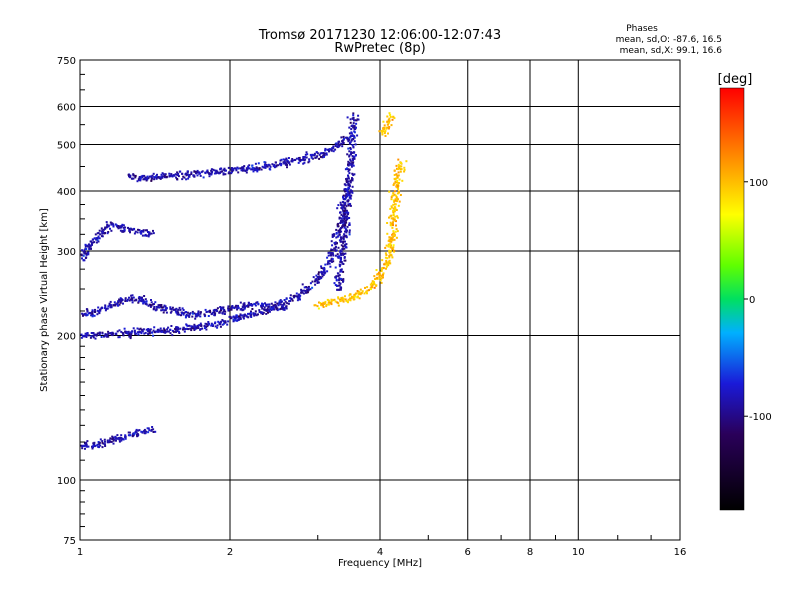  What do you see at coordinates (380, 552) in the screenshot?
I see `x-tick-label: 4` at bounding box center [380, 552].